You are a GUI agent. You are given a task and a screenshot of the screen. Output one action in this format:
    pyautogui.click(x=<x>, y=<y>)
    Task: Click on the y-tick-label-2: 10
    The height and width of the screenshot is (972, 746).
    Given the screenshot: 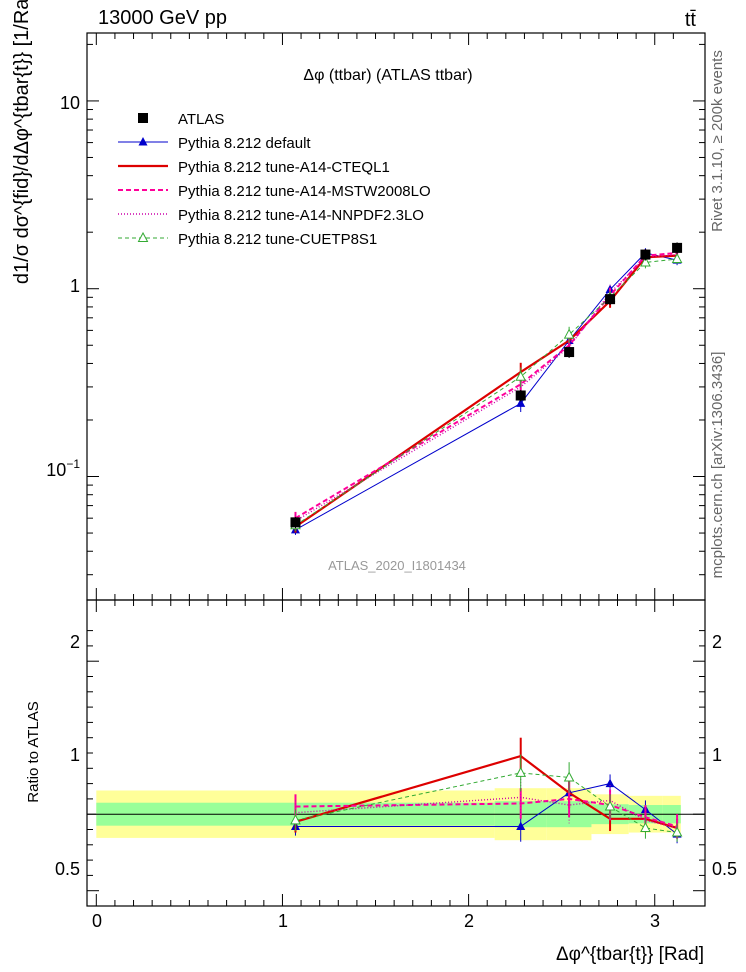 What is the action you would take?
    pyautogui.click(x=70, y=103)
    